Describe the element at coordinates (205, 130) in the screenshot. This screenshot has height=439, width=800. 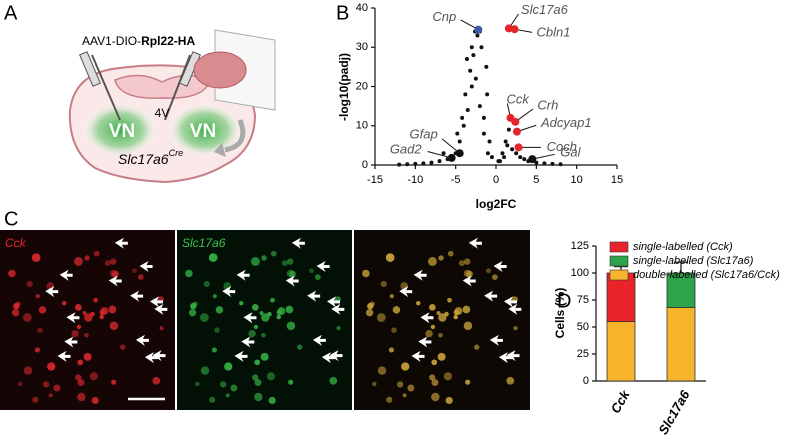
I see `glow` at that location.